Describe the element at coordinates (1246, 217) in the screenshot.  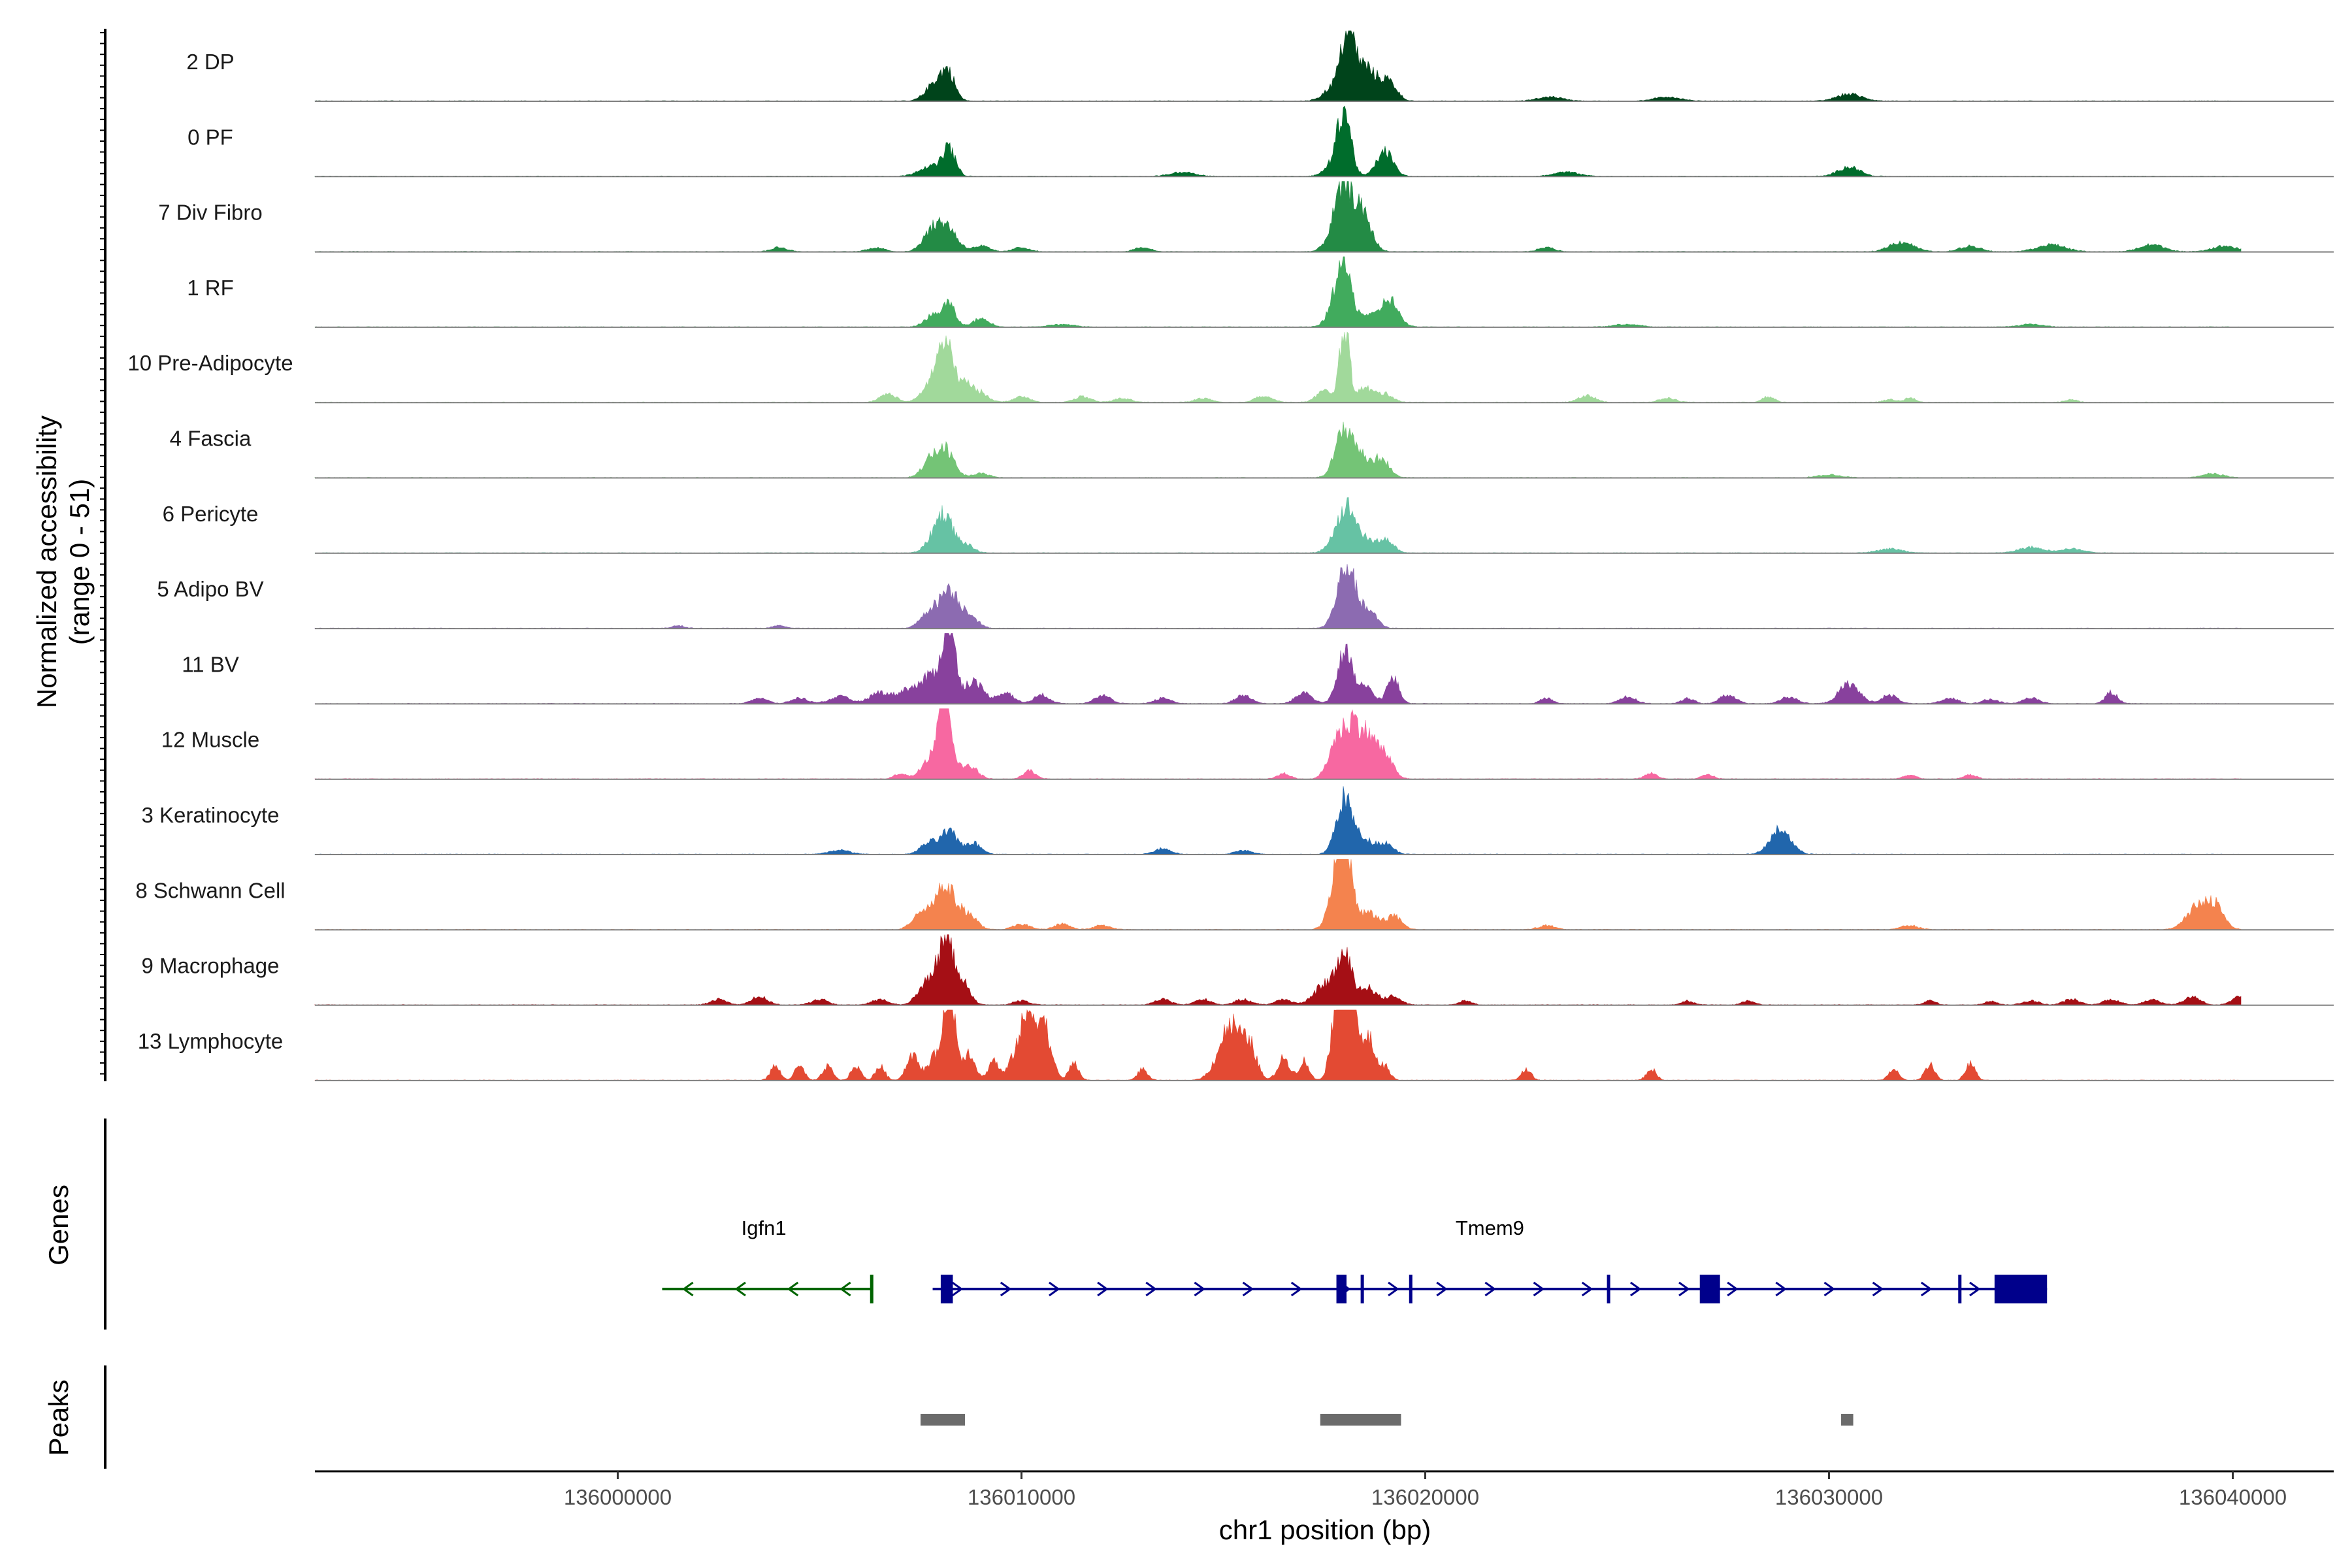
I see `track-7-div-fibro: 7 Div Fibro` at that location.